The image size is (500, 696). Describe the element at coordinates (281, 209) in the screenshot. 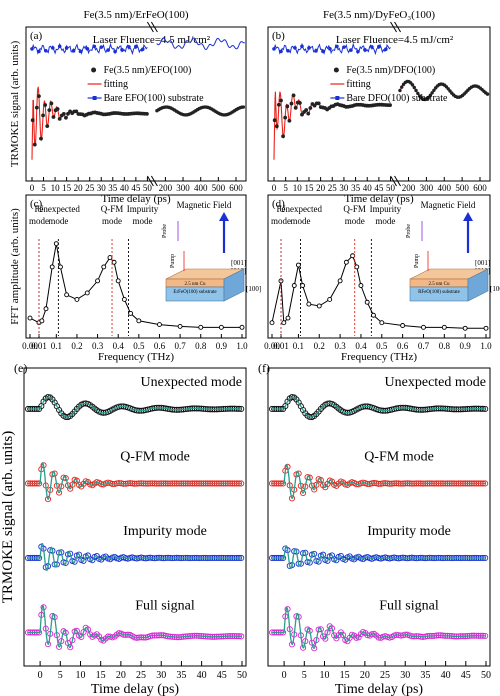

I see `mode-label: Fe` at that location.